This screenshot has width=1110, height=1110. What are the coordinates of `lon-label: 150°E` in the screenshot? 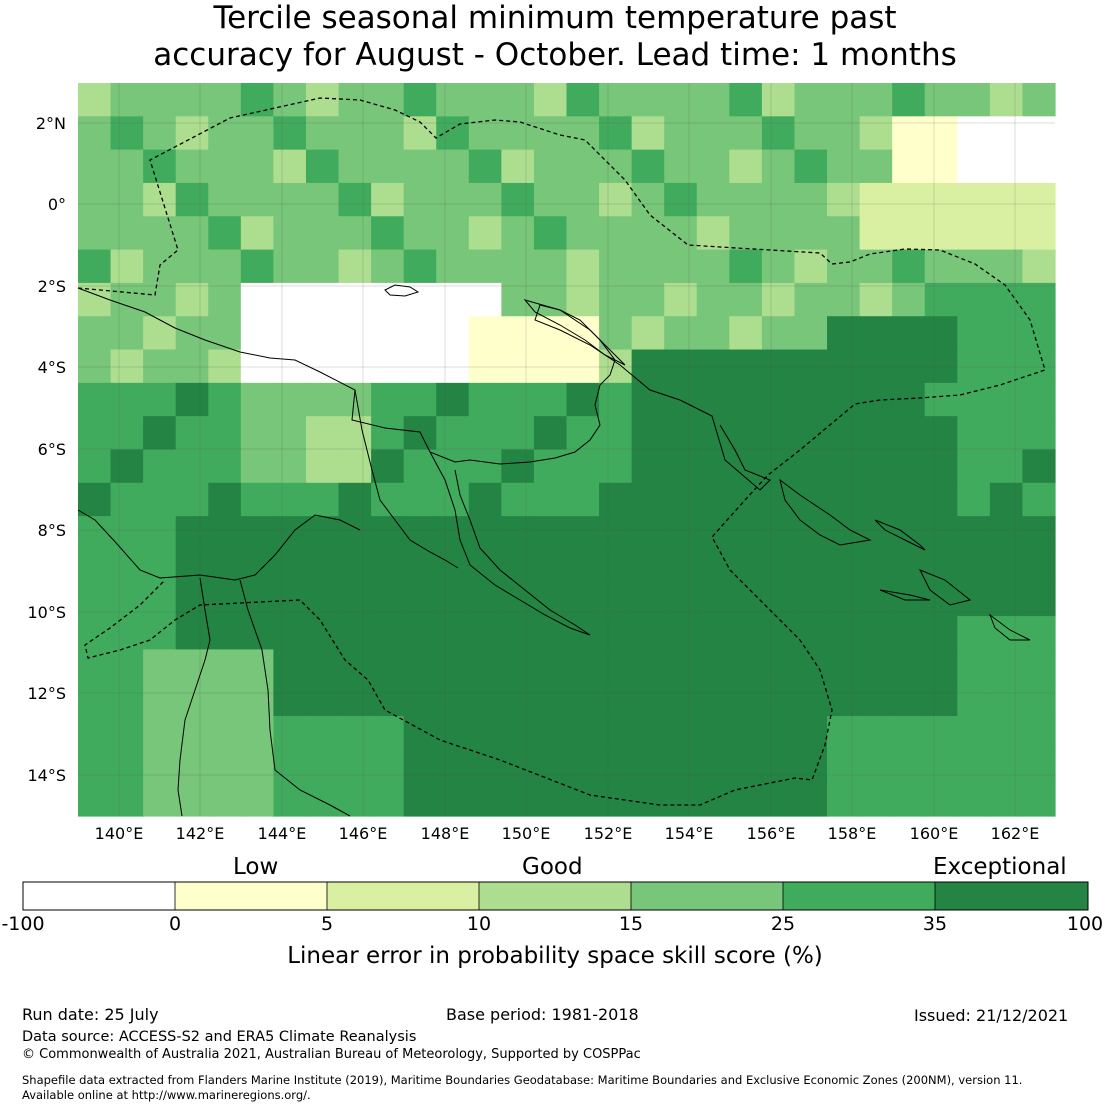 It's located at (526, 833).